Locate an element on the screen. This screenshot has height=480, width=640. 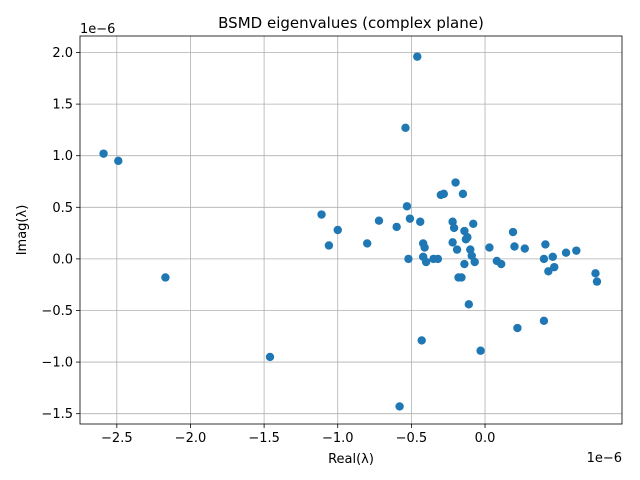
chart-title: BSMD eigenvalues (complex plane) is located at coordinates (351, 23).